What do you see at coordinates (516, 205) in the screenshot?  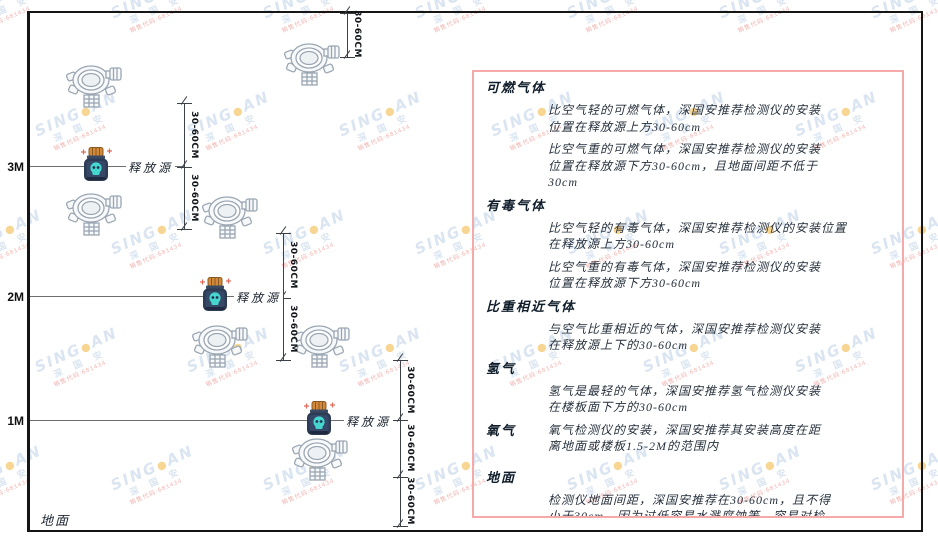 I see `section-heading: 有毒气体` at bounding box center [516, 205].